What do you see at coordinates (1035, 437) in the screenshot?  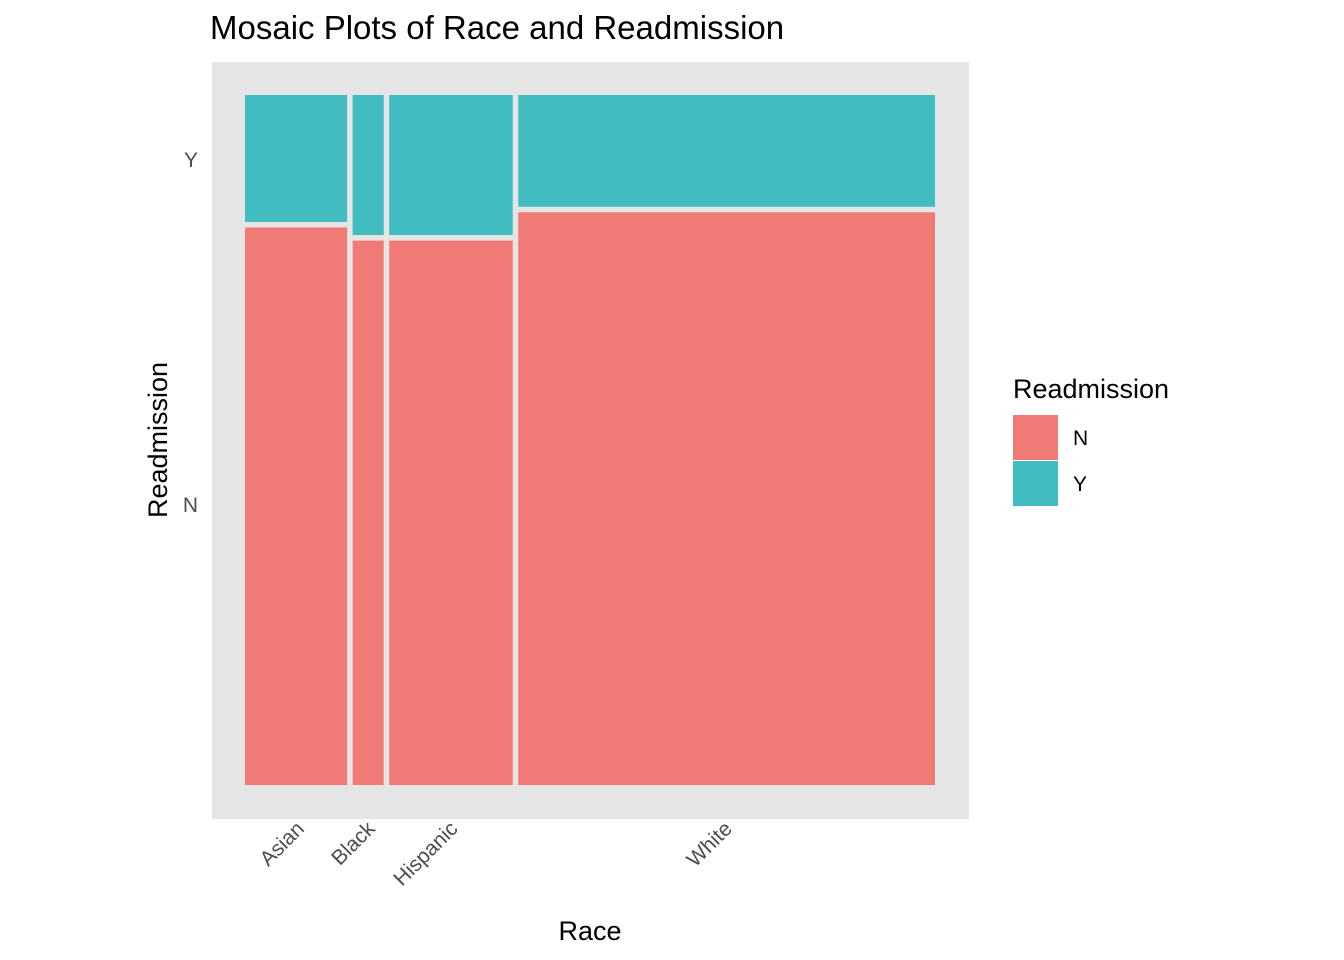 I see `legend-key-n` at bounding box center [1035, 437].